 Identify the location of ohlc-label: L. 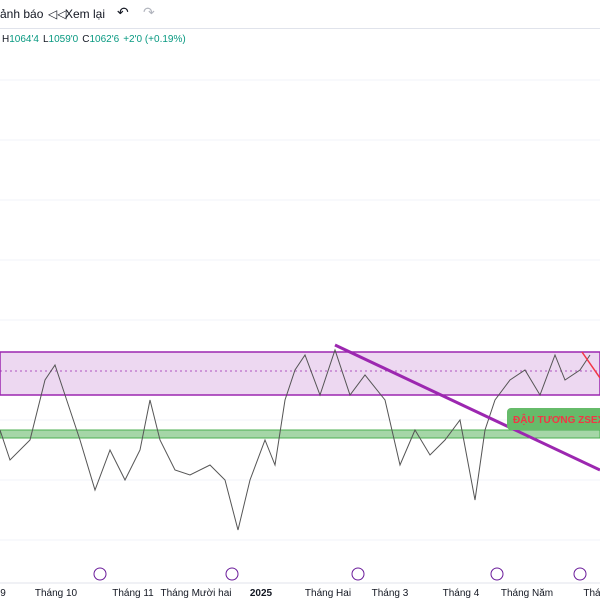
(45, 39).